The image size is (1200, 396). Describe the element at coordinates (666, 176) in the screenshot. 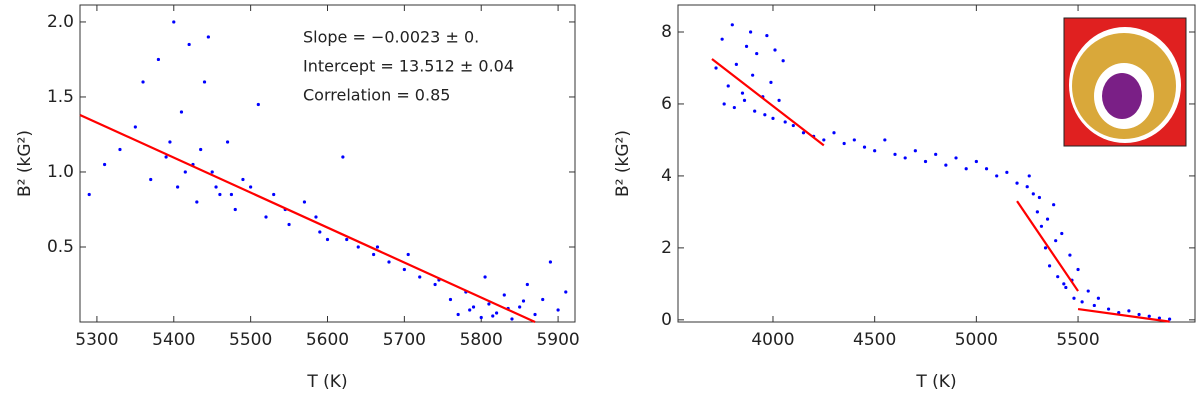

I see `y-tick-label: 4` at that location.